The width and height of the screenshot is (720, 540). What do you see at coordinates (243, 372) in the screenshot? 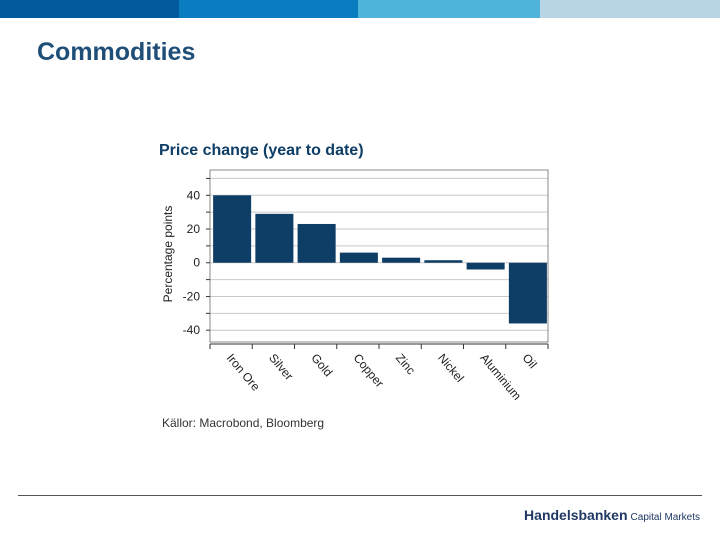
I see `x-tick-label: Iron Ore` at bounding box center [243, 372].